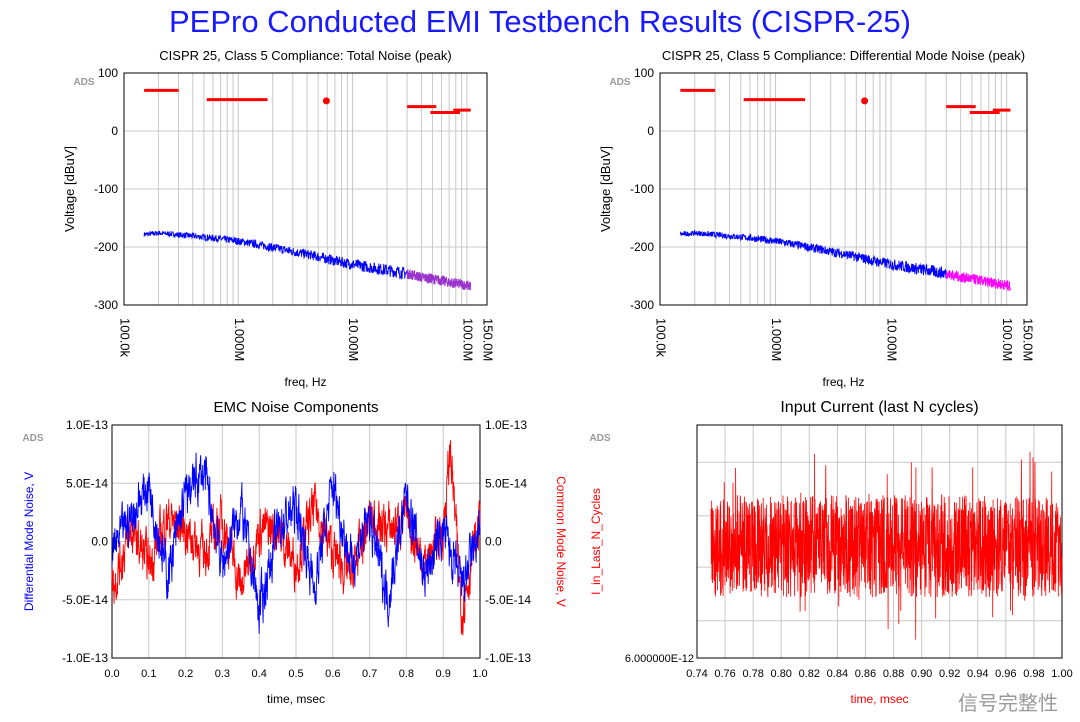 The height and width of the screenshot is (722, 1080). What do you see at coordinates (296, 699) in the screenshot?
I see `emc-xlabel: time, msec` at bounding box center [296, 699].